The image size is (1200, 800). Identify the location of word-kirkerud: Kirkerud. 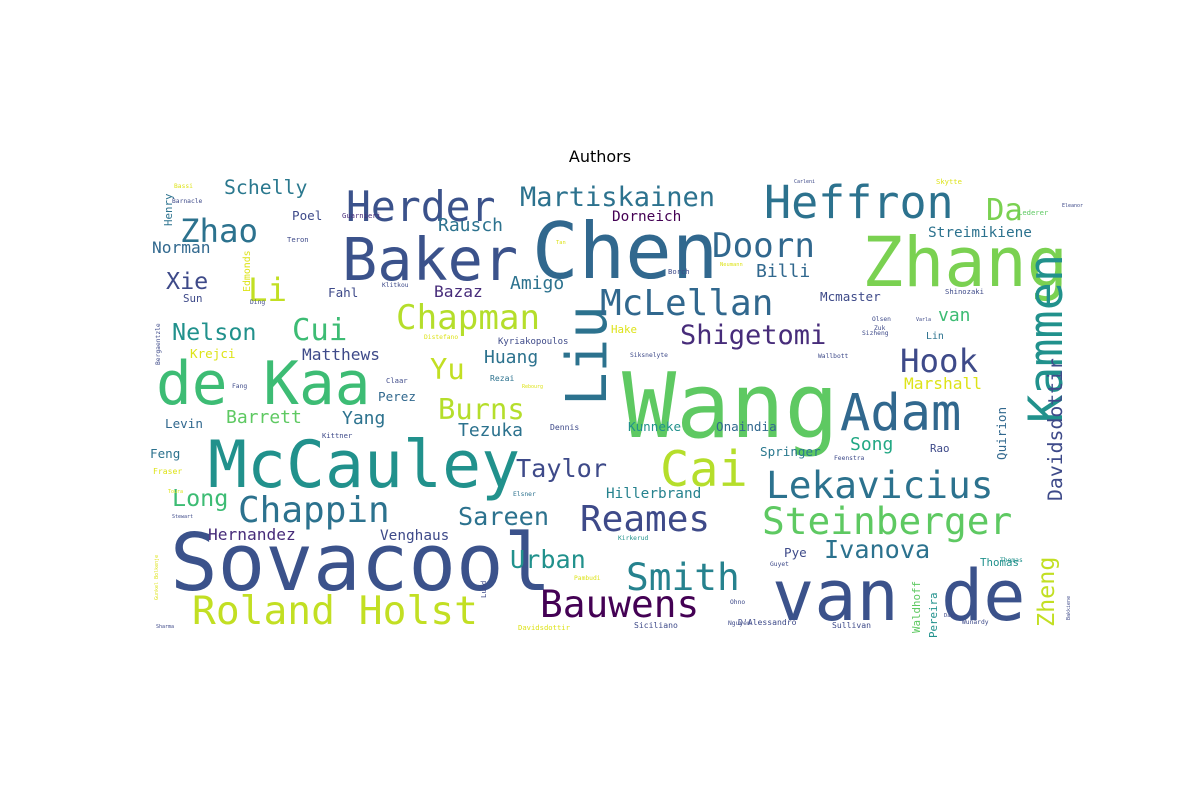
(633, 538).